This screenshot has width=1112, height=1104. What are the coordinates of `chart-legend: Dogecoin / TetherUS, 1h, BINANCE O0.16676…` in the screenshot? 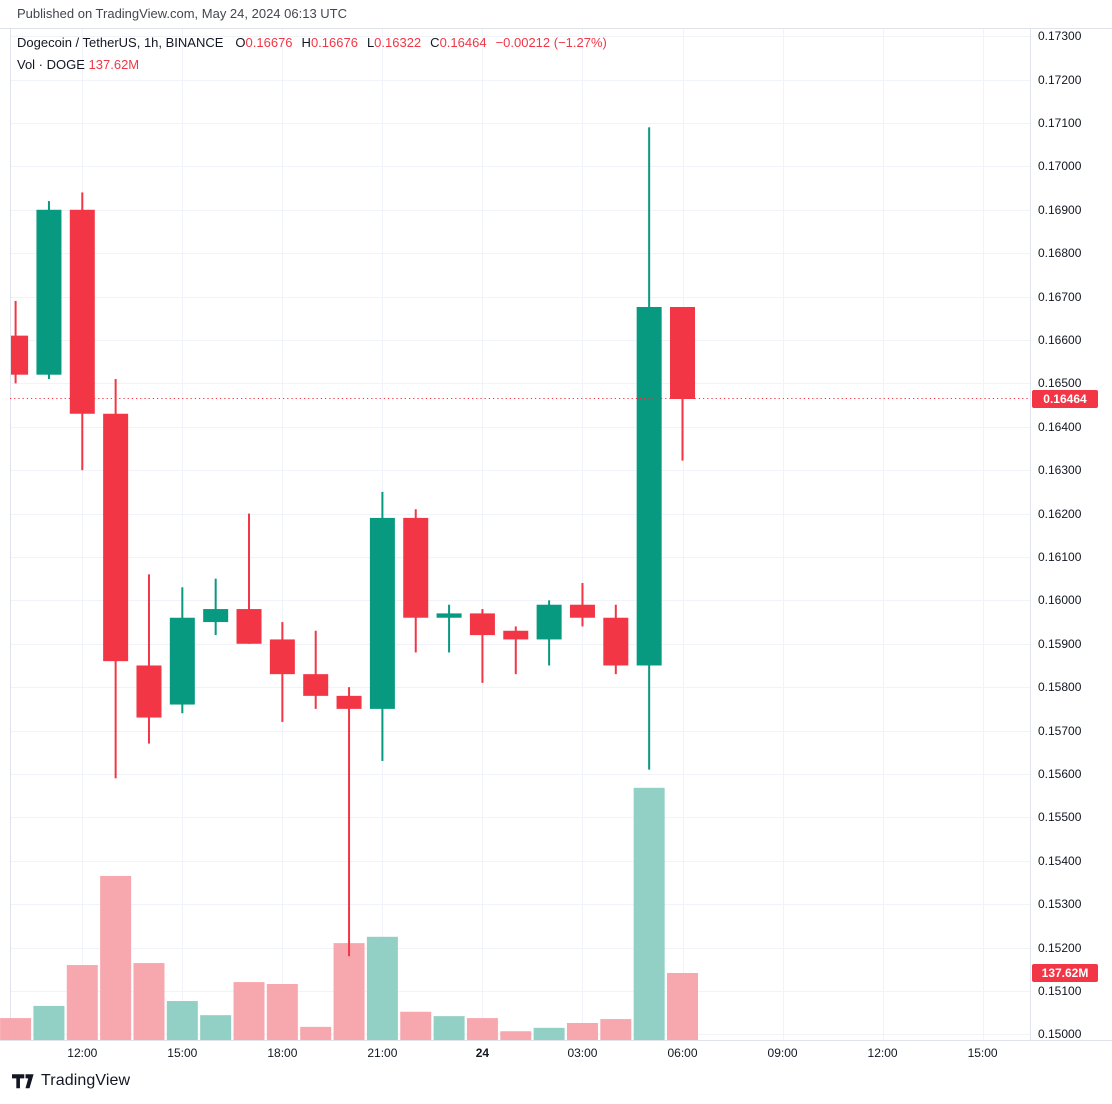 It's located at (312, 54).